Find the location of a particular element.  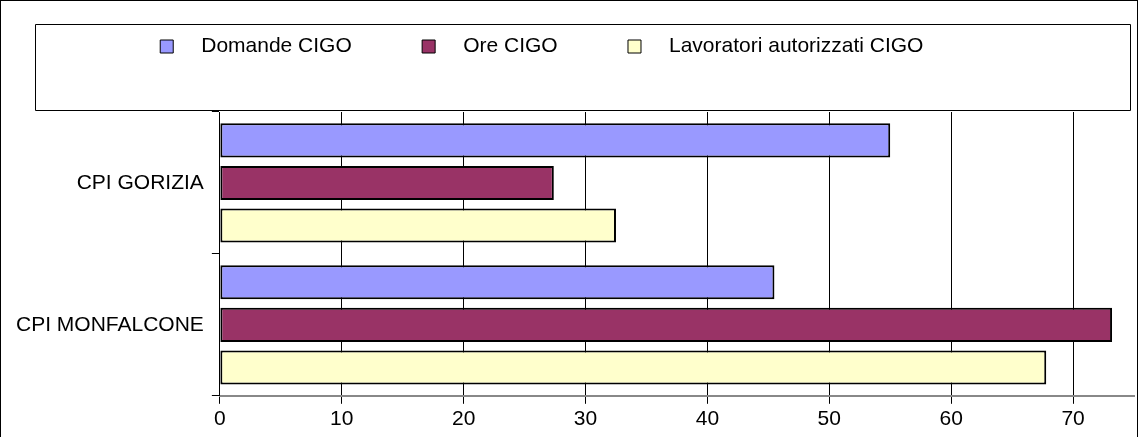

legend-label: Ore CIGO is located at coordinates (530, 45).